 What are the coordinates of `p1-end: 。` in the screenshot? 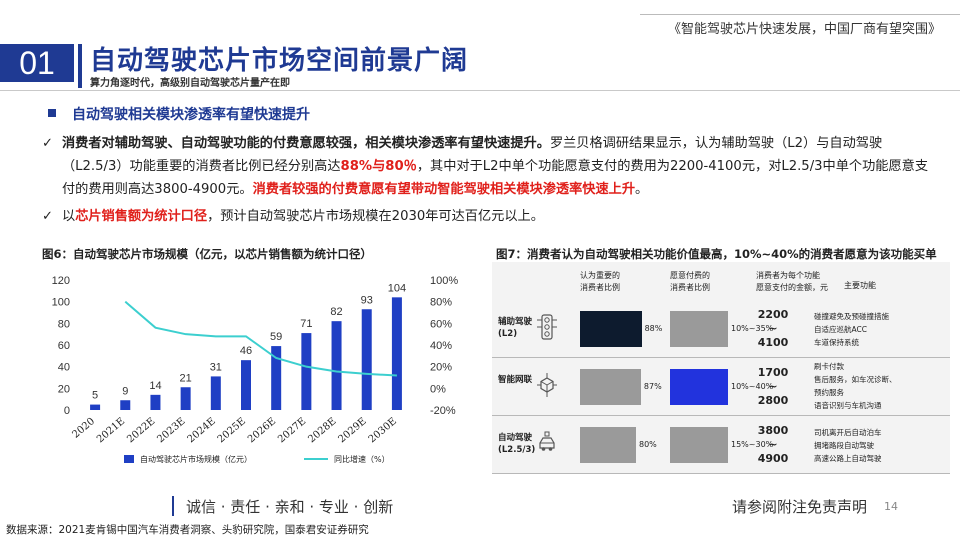 It's located at (642, 189).